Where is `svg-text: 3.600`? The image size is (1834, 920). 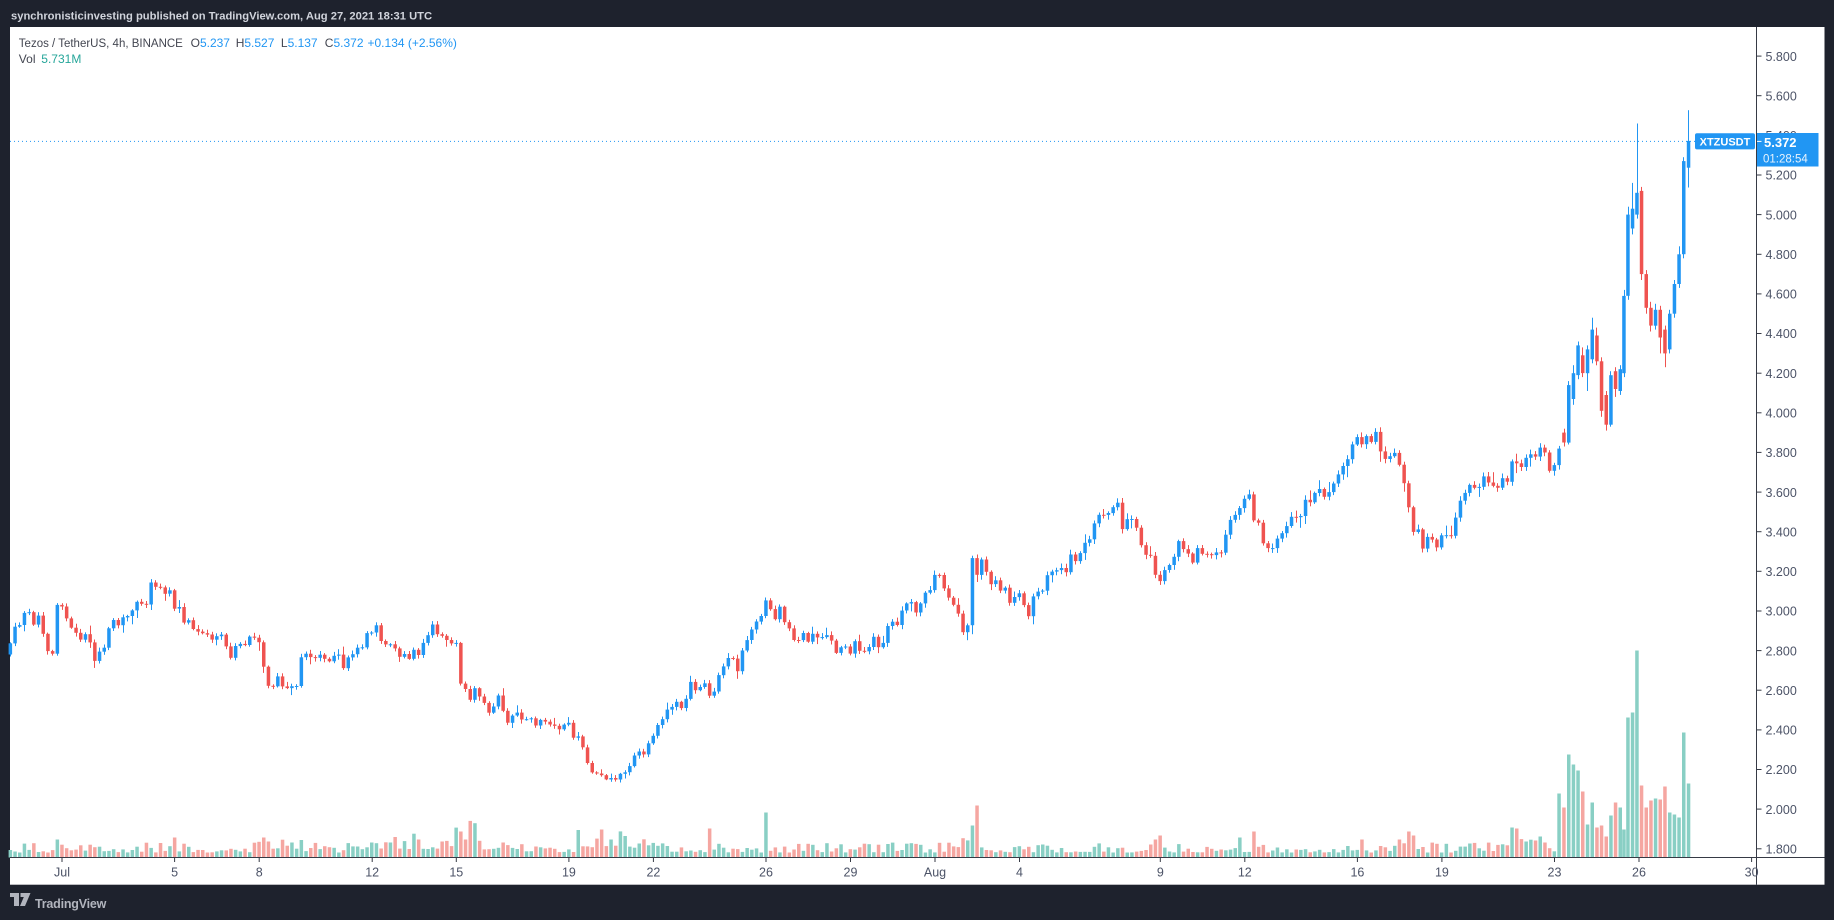 svg-text: 3.600 is located at coordinates (1781, 493).